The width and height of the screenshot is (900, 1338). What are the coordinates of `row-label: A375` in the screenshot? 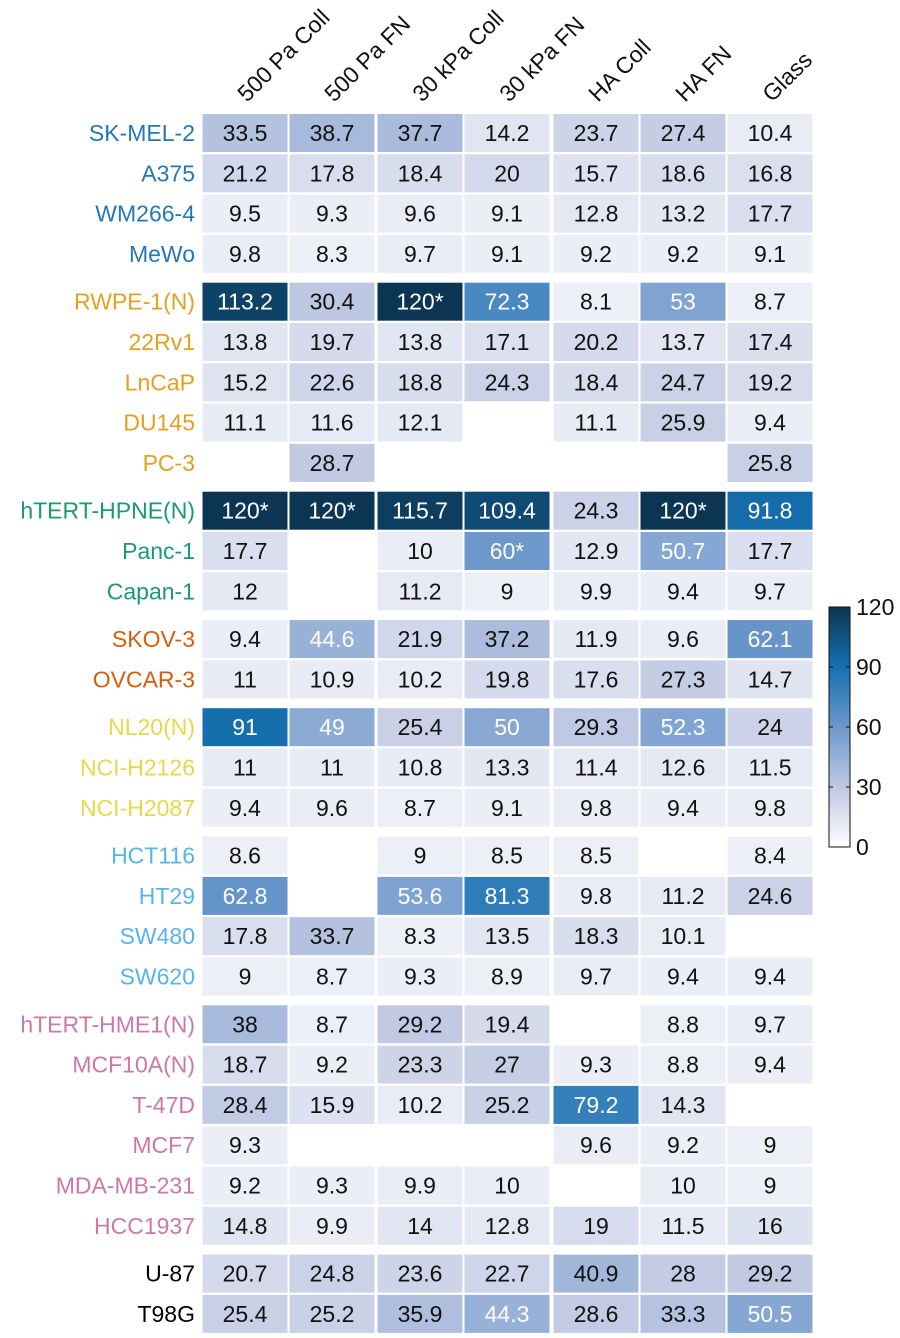 It's located at (168, 173).